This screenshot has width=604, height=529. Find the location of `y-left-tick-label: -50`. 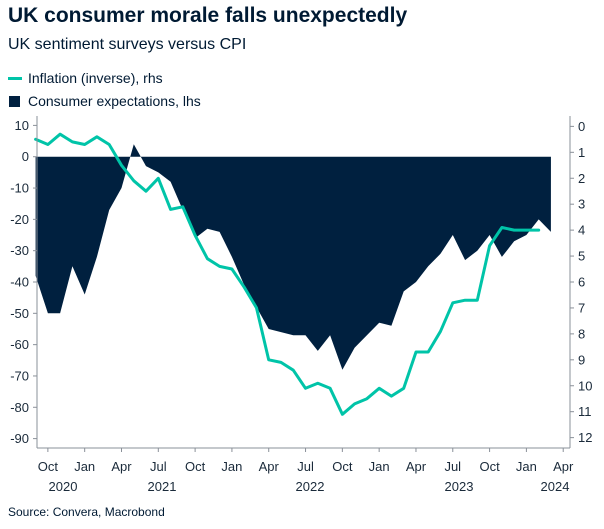

y-left-tick-label: -50 is located at coordinates (19, 313).